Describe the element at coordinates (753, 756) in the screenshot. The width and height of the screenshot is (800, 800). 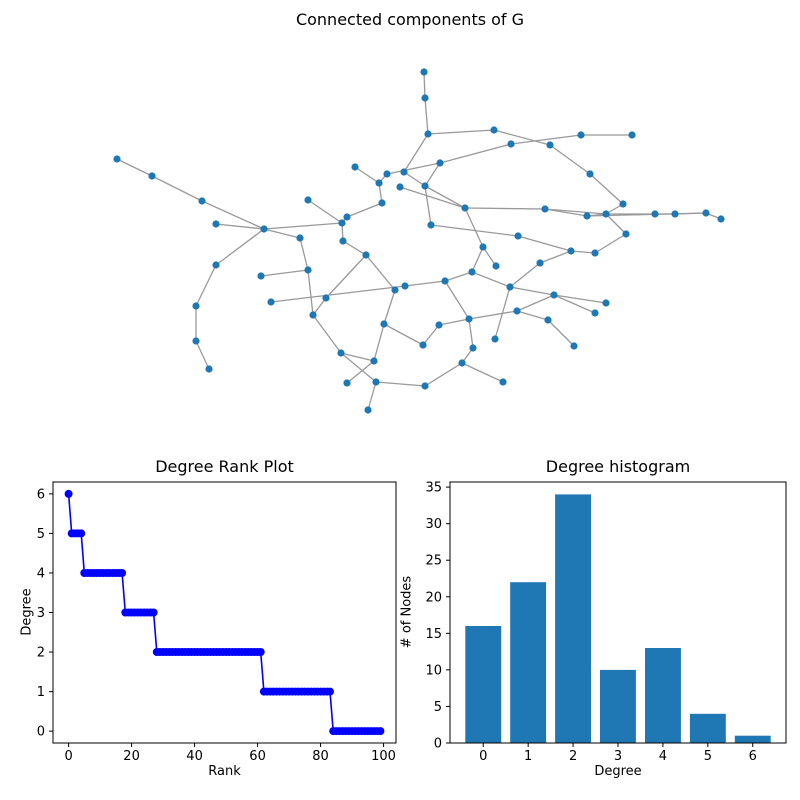
I see `histogram-x-tick-label: 6` at that location.